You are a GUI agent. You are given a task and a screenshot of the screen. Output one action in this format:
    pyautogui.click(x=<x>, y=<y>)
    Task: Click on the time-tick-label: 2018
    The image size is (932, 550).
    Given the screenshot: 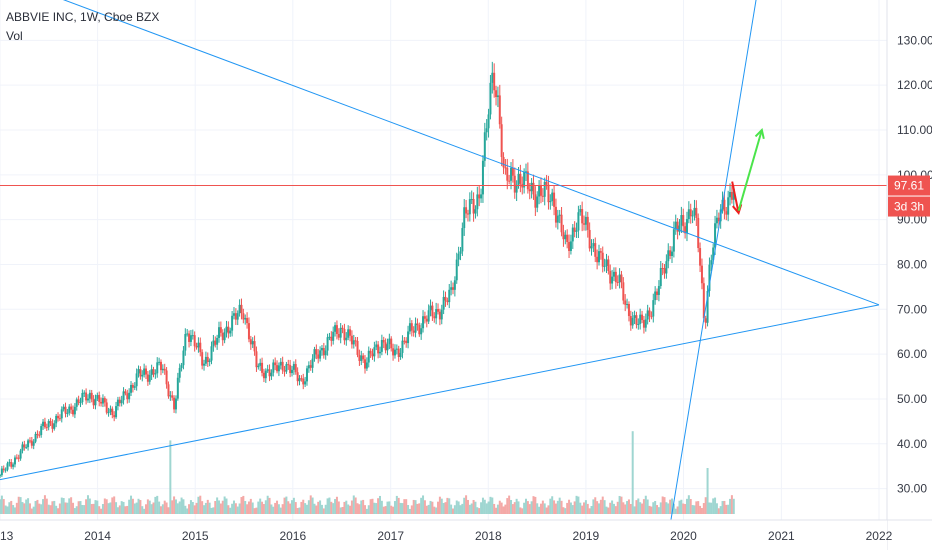 What is the action you would take?
    pyautogui.click(x=488, y=536)
    